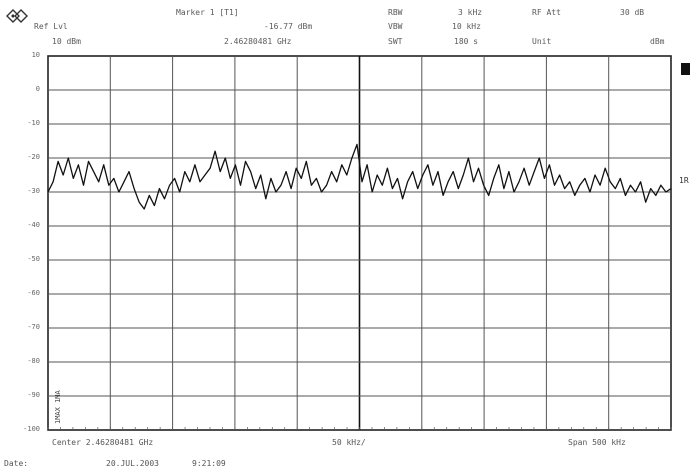 The image size is (693, 474). What do you see at coordinates (395, 26) in the screenshot?
I see `vbw-label: VBW` at bounding box center [395, 26].